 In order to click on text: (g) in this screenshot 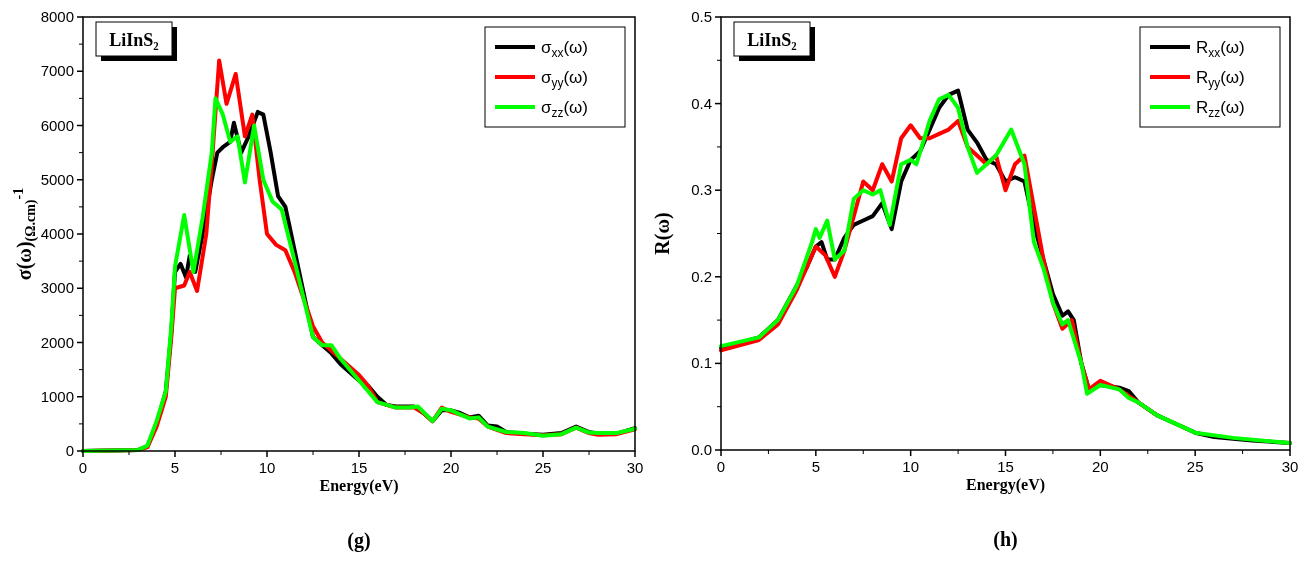, I will do `click(359, 540)`.